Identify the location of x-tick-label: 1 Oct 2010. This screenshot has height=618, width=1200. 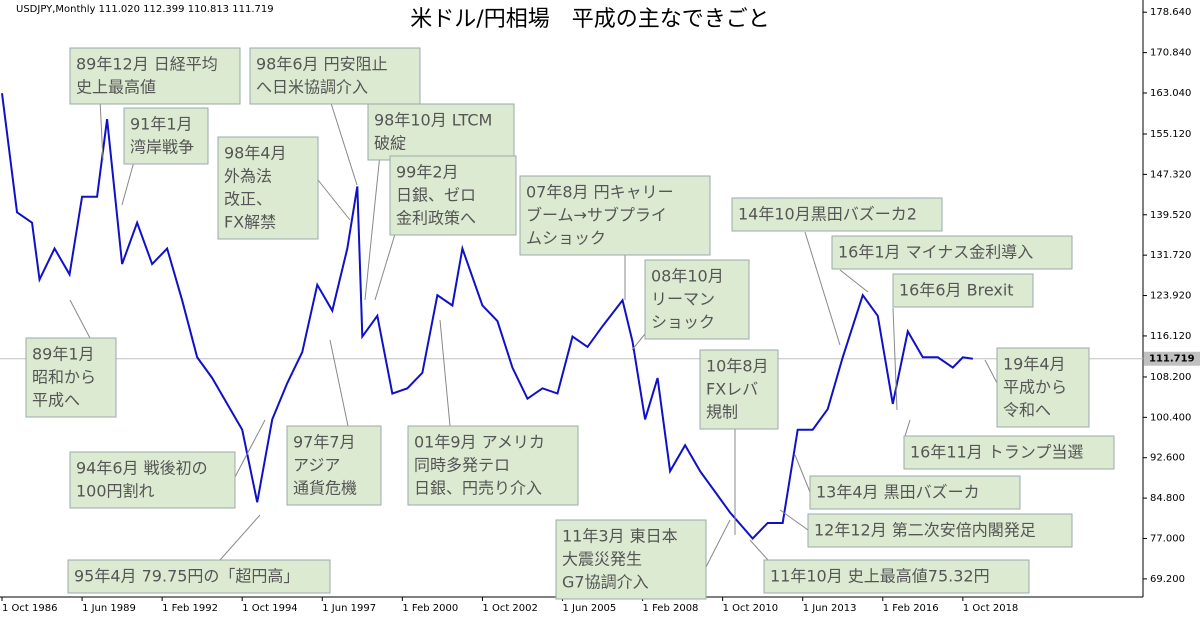
(750, 608).